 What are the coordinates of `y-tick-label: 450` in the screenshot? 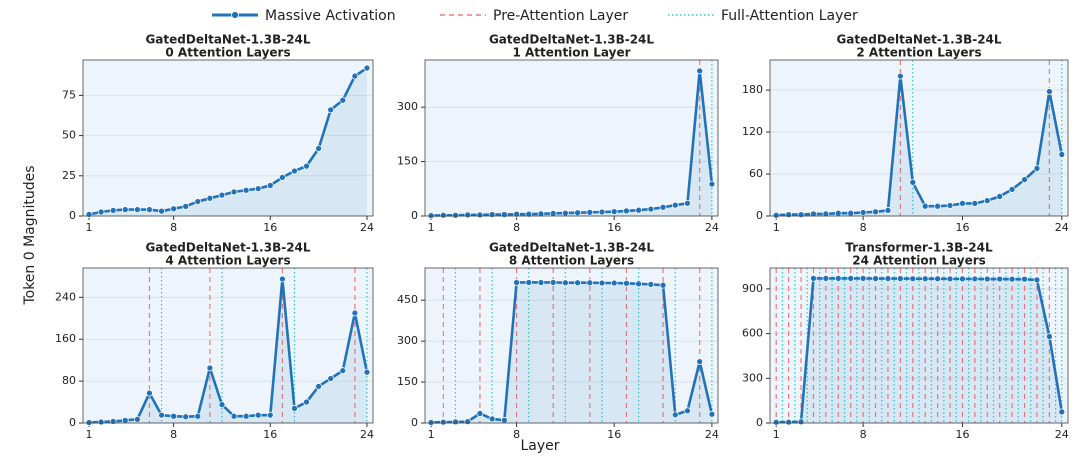 It's located at (407, 299).